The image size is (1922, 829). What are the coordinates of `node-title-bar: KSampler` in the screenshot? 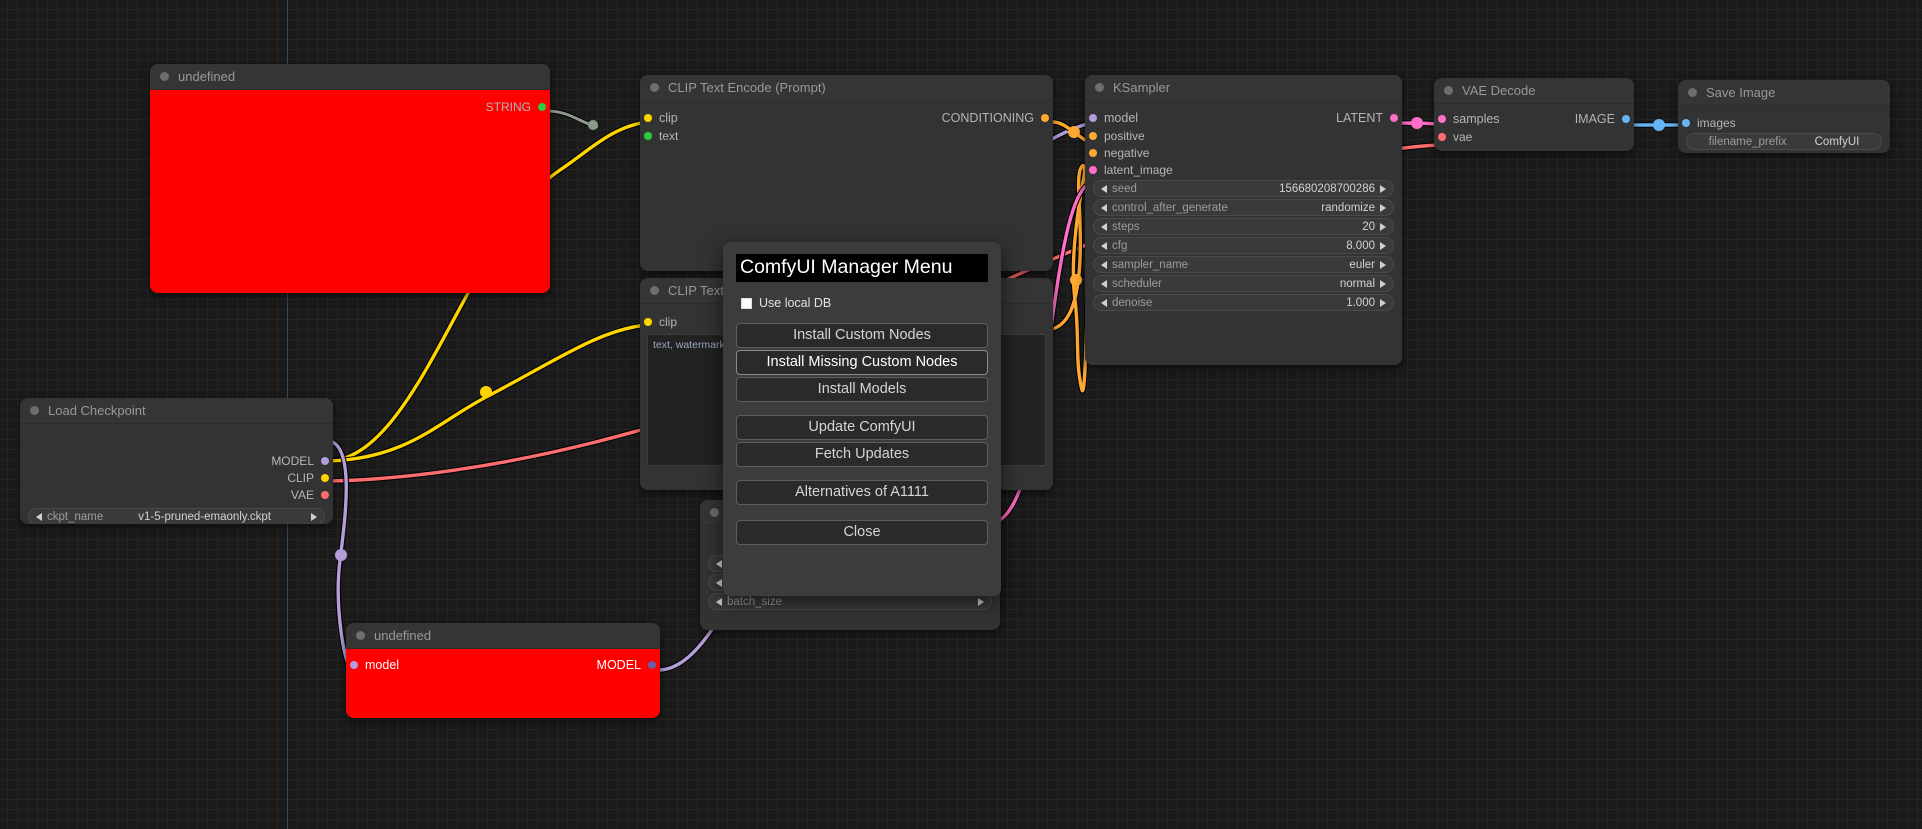 It's located at (1243, 88).